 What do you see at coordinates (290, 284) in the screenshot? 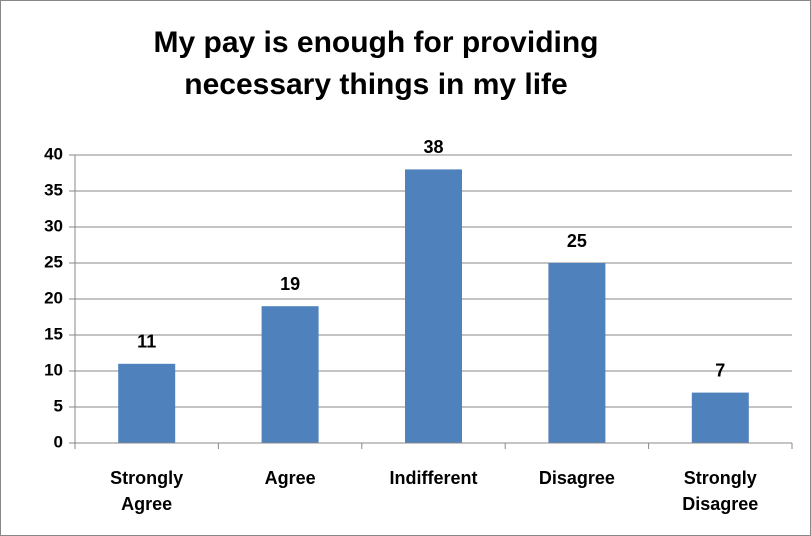
I see `value-label: 19` at bounding box center [290, 284].